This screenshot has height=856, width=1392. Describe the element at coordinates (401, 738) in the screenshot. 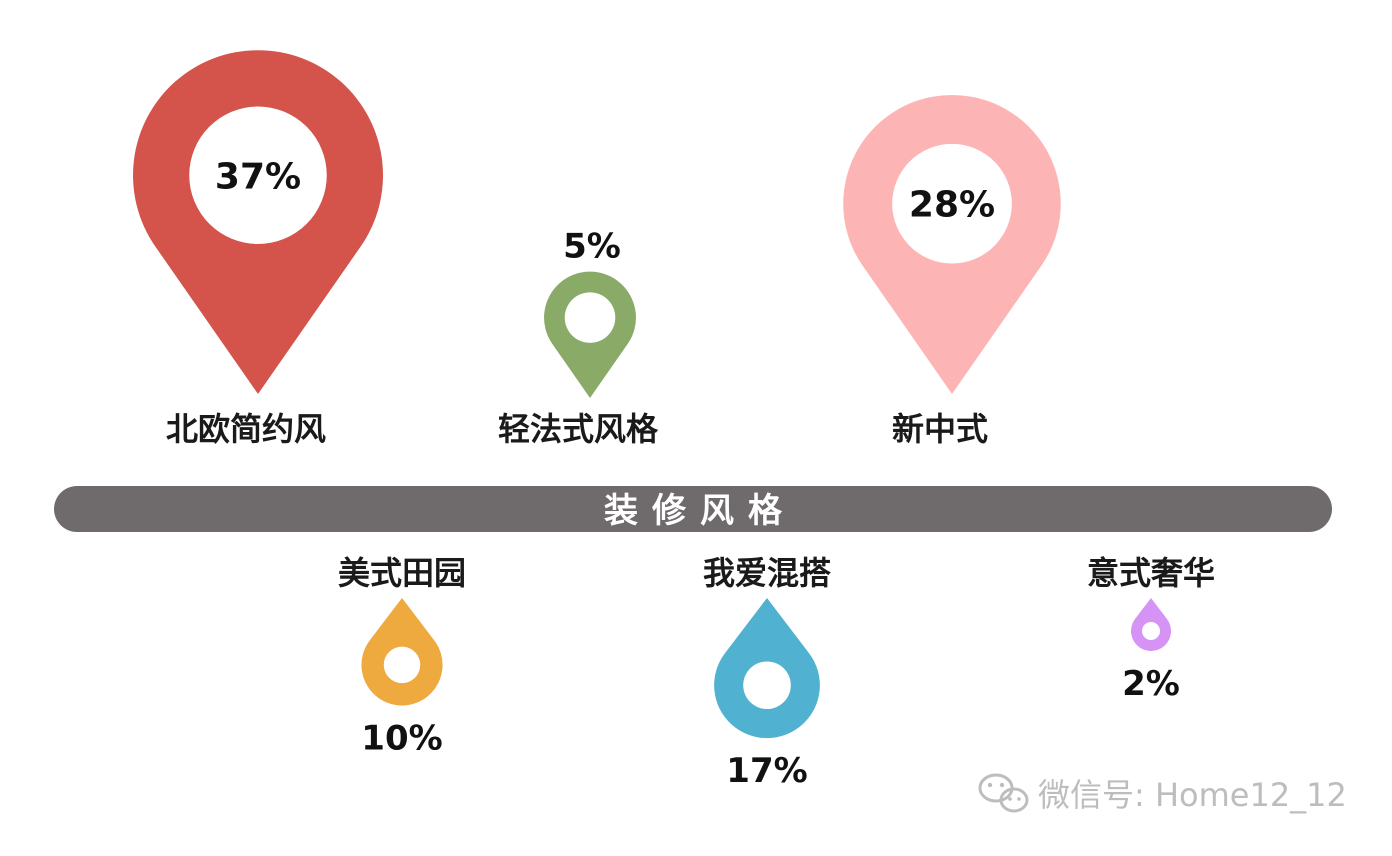

I see `value-label: 10%` at that location.